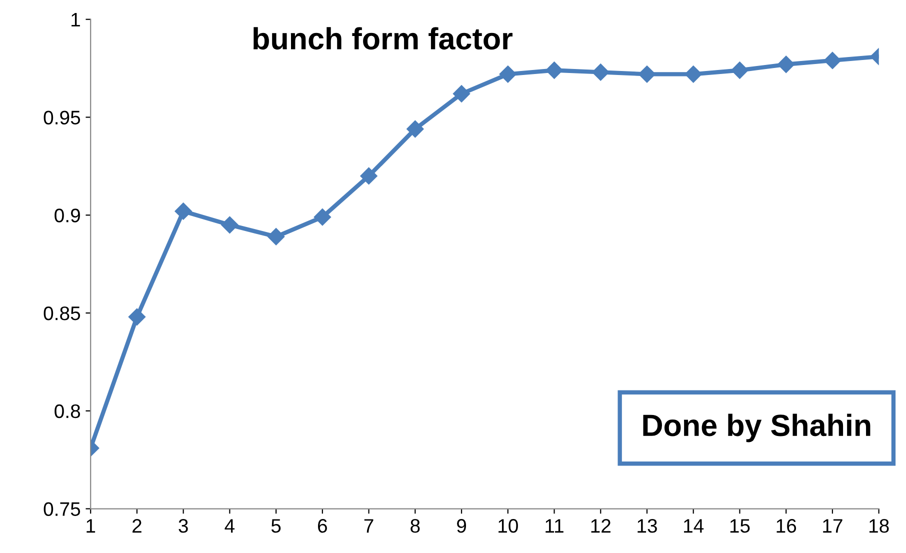  What do you see at coordinates (91, 526) in the screenshot?
I see `x-tick-label: 1` at bounding box center [91, 526].